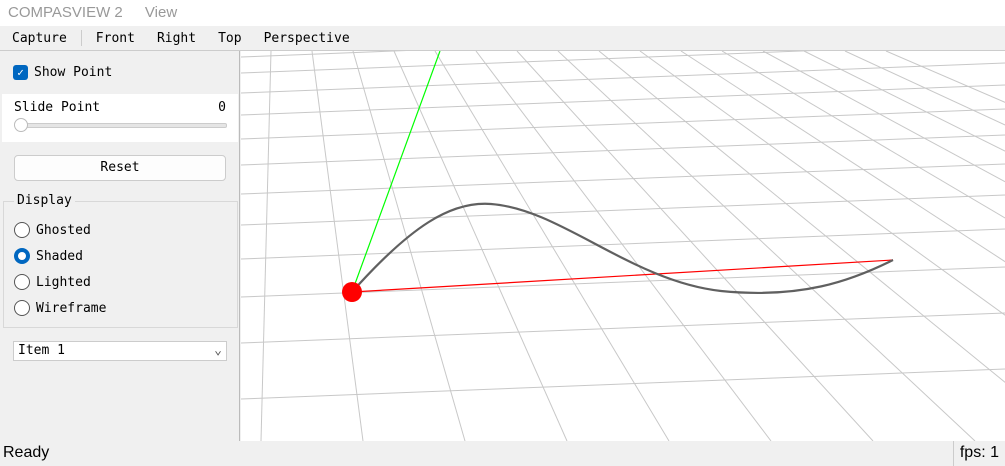 The image size is (1005, 466). I want to click on radio-ghosted: Ghosted, so click(52, 230).